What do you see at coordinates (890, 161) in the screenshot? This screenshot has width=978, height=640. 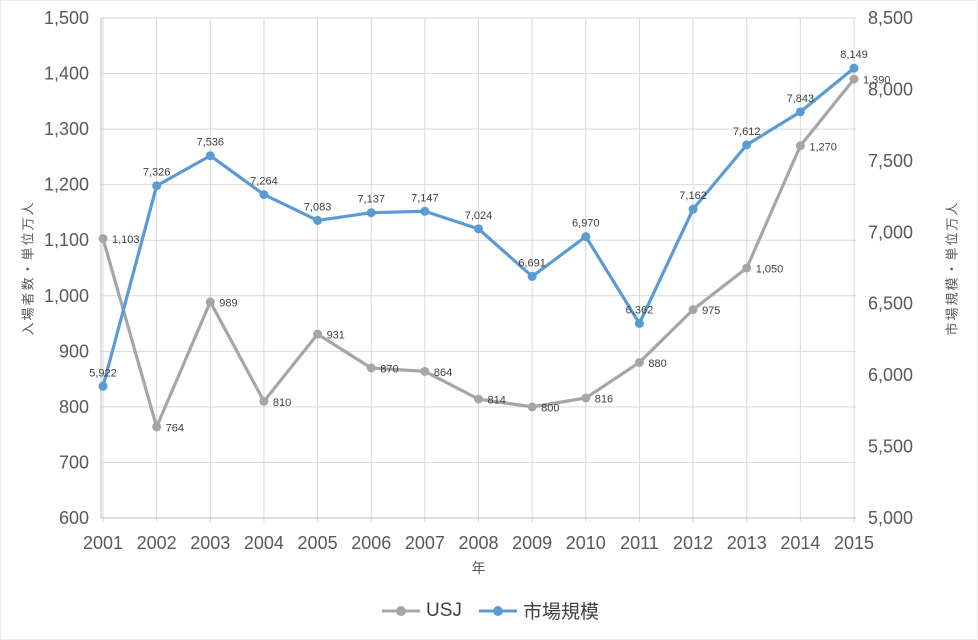 I see `right-tick-label: 7,500` at bounding box center [890, 161].